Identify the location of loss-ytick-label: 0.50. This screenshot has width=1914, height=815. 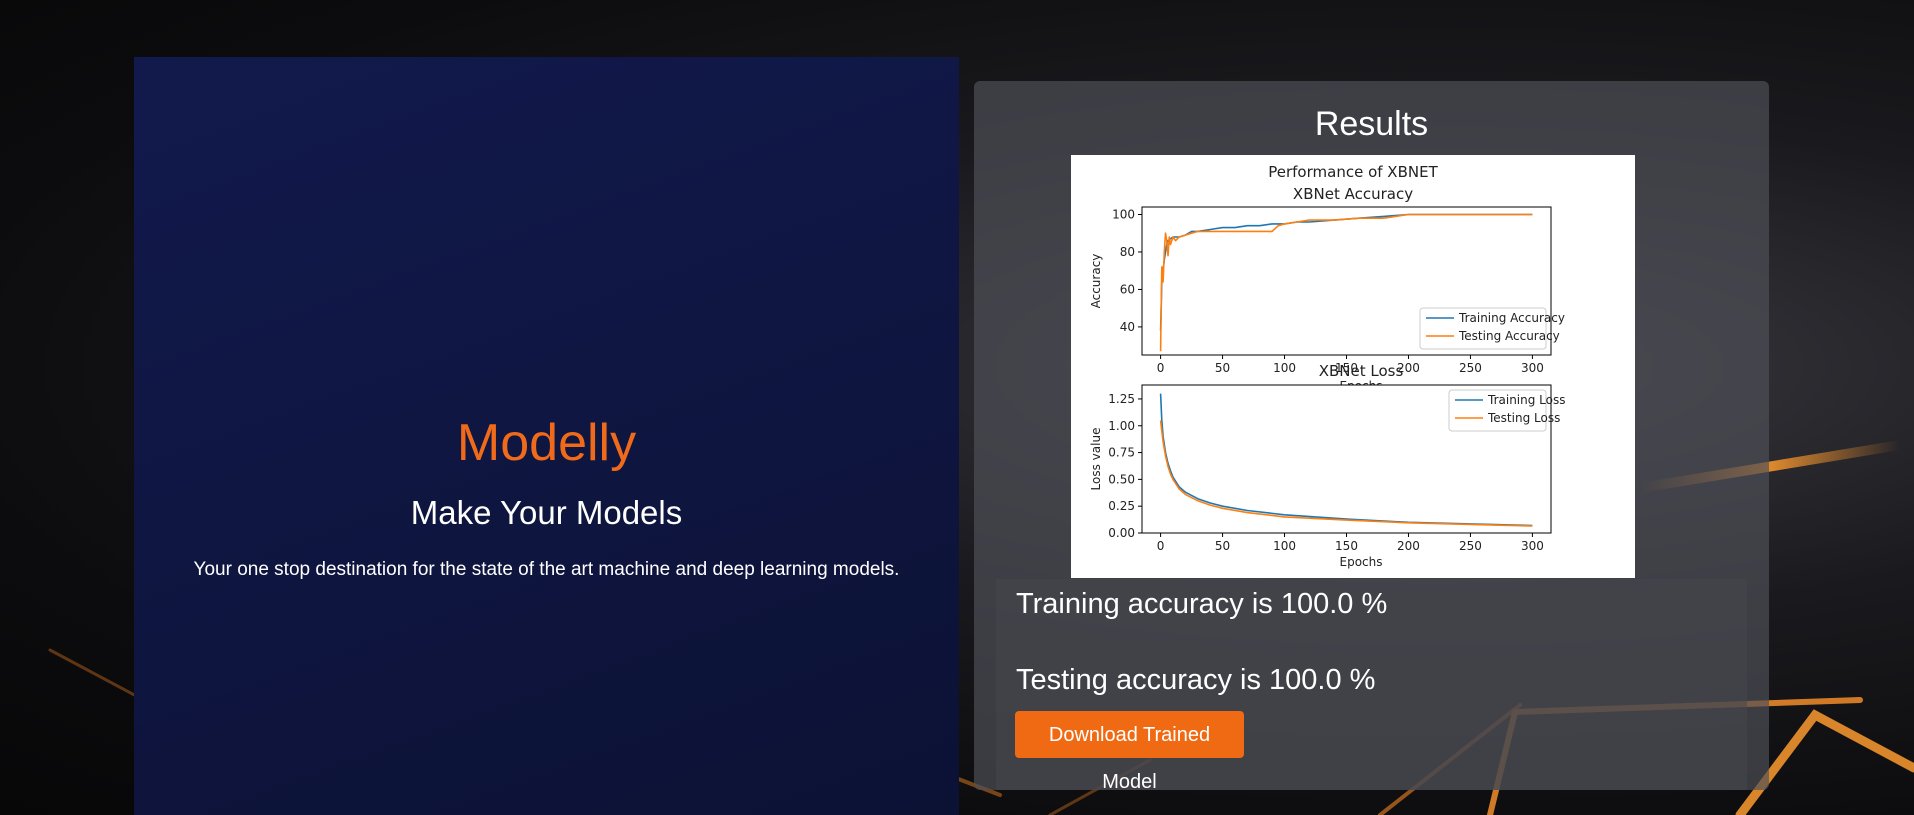
(1121, 479).